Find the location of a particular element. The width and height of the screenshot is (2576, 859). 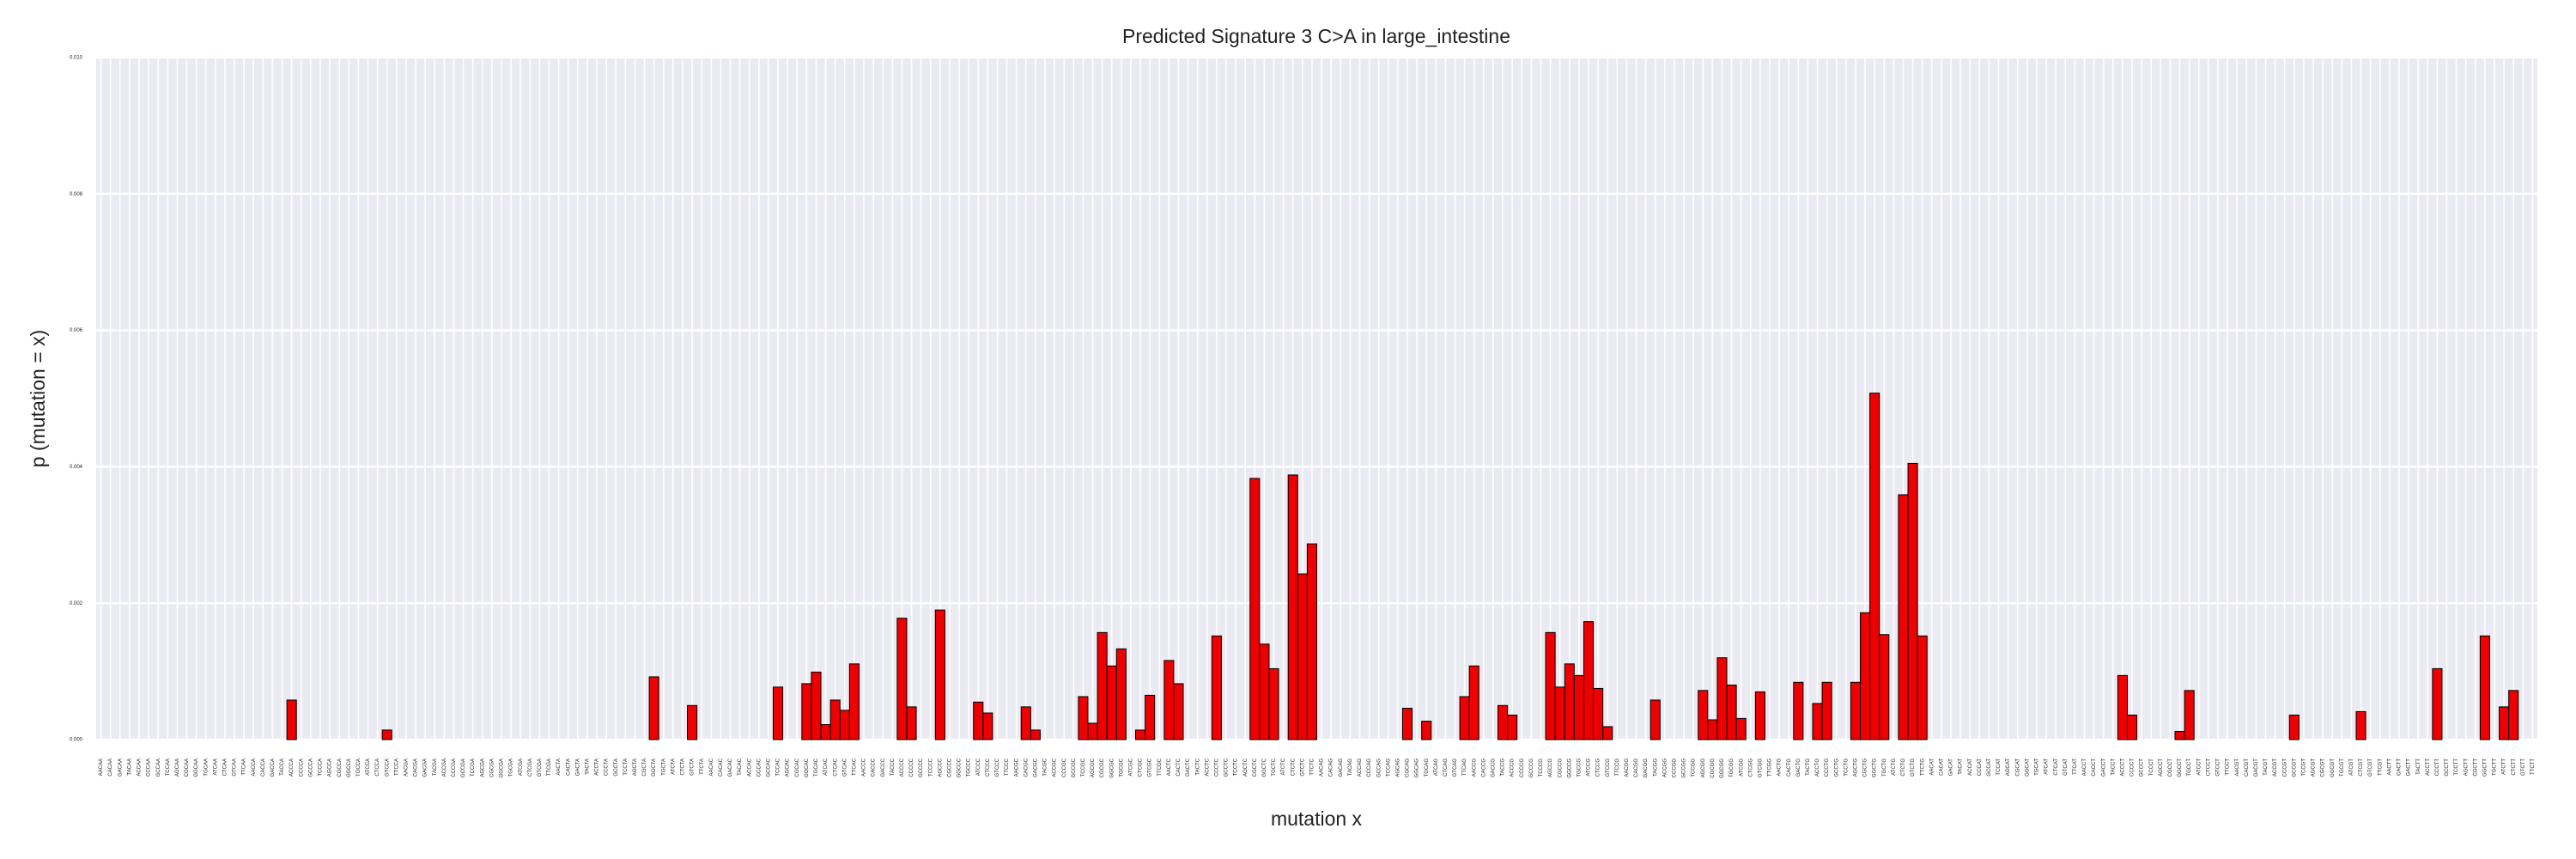

x-tick-label: GGCAC is located at coordinates (808, 768).